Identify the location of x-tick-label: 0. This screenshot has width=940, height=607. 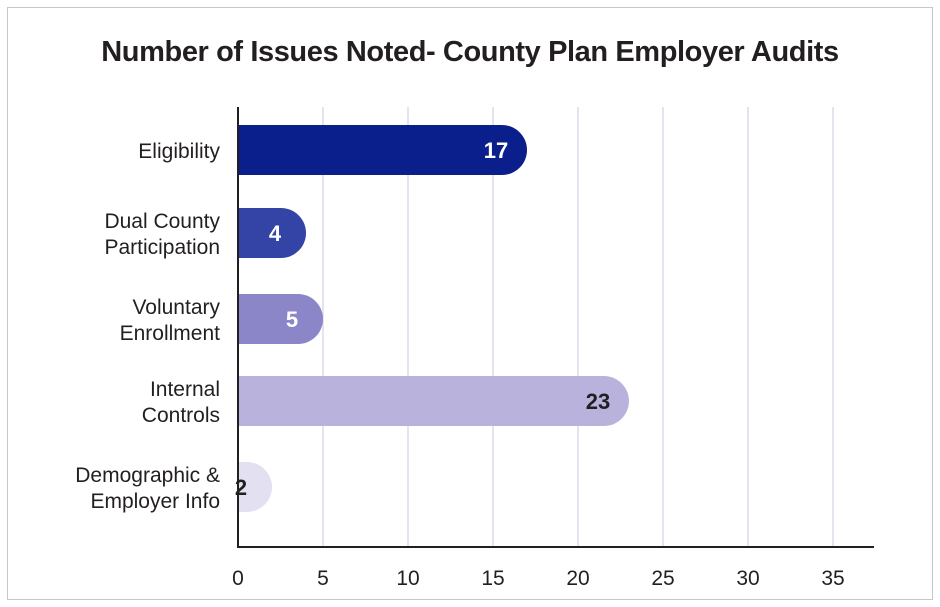
(238, 578).